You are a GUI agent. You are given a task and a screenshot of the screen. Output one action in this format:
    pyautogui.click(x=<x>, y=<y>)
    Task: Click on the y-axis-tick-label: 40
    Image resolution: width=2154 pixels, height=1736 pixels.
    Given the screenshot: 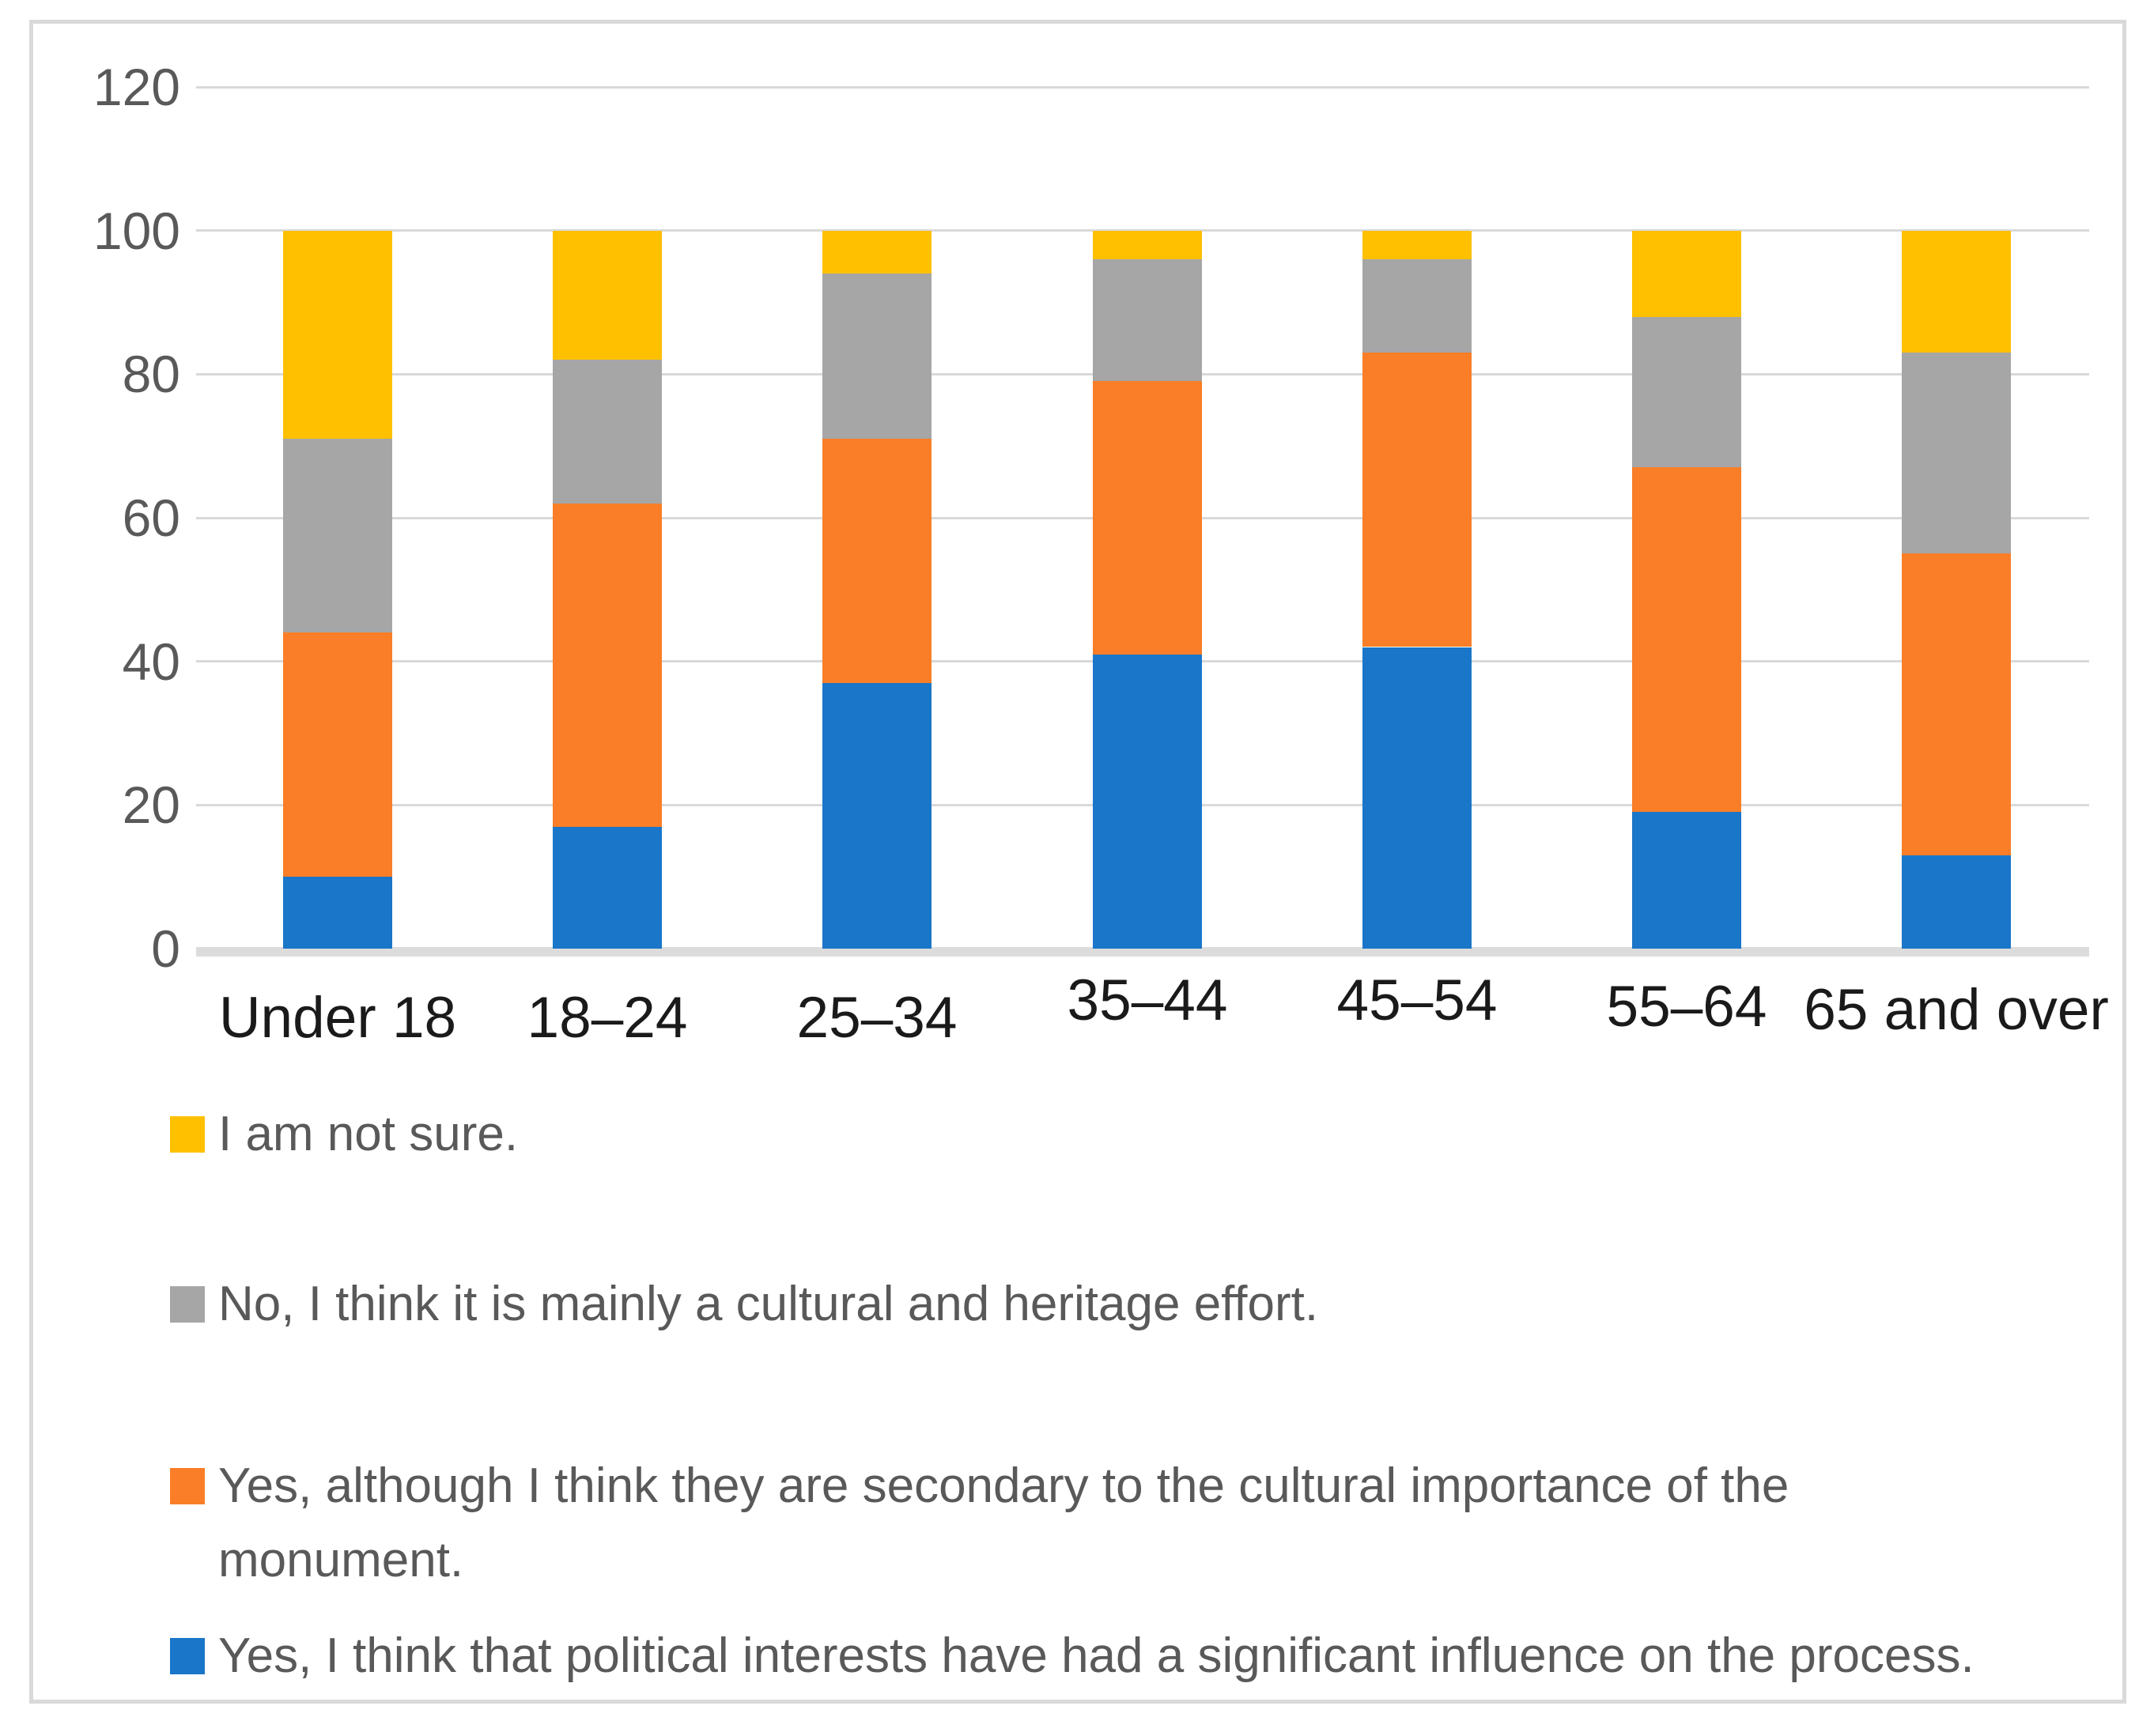 What is the action you would take?
    pyautogui.click(x=151, y=661)
    